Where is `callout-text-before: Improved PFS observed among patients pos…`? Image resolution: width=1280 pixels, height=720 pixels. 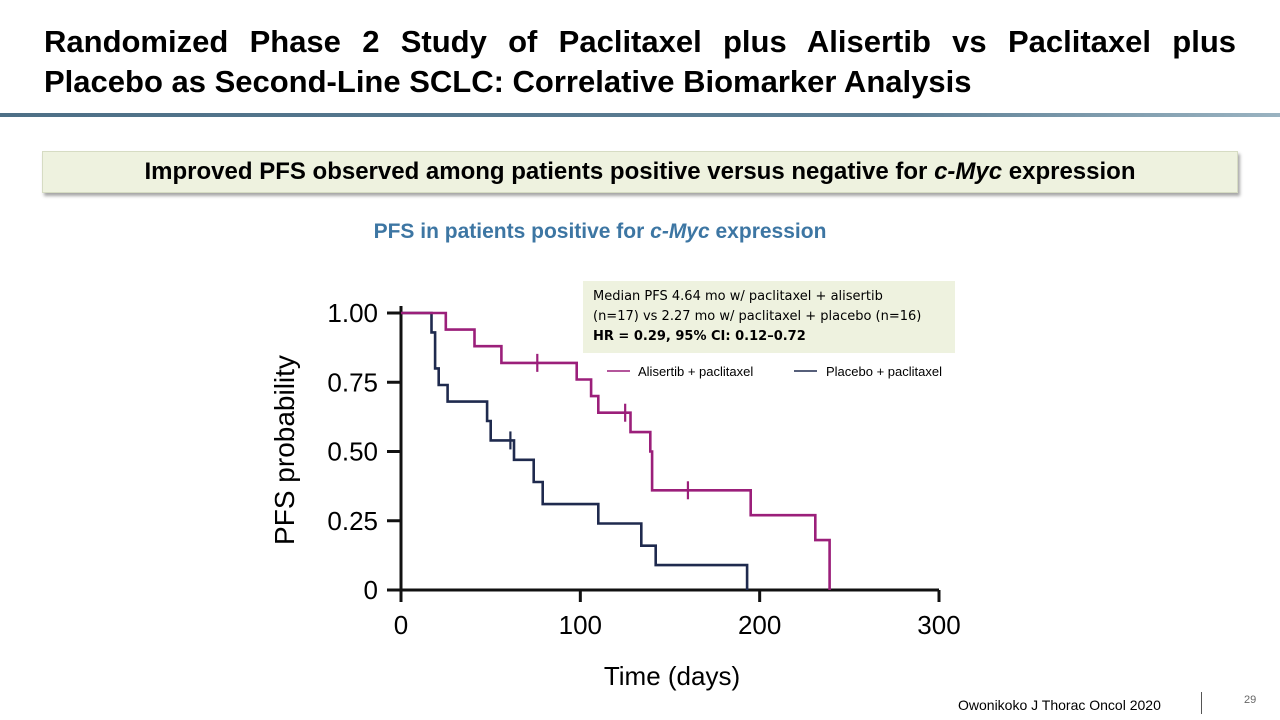
callout-text-before: Improved PFS observed among patients pos… is located at coordinates (539, 171).